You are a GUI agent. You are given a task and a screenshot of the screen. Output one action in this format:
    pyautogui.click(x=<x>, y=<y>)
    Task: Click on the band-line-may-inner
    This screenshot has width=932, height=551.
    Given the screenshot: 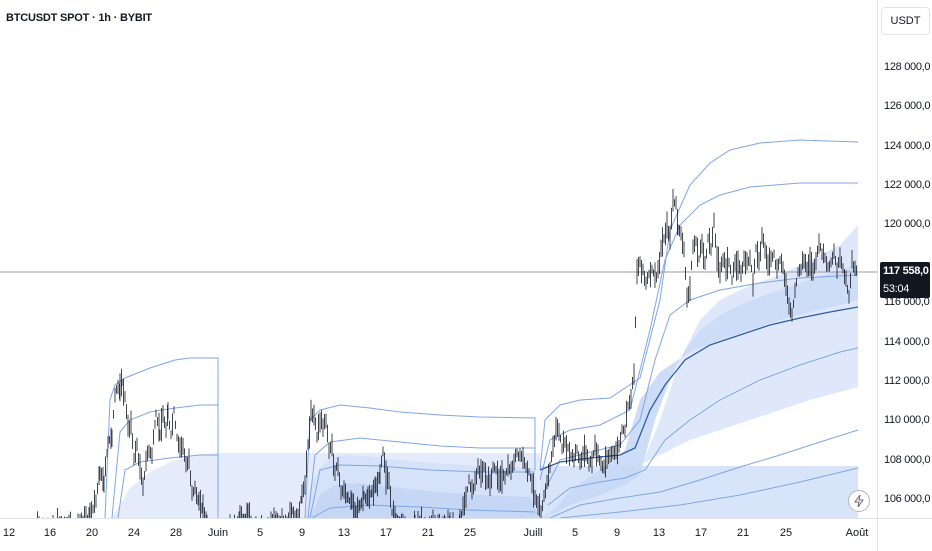 What is the action you would take?
    pyautogui.click(x=167, y=486)
    